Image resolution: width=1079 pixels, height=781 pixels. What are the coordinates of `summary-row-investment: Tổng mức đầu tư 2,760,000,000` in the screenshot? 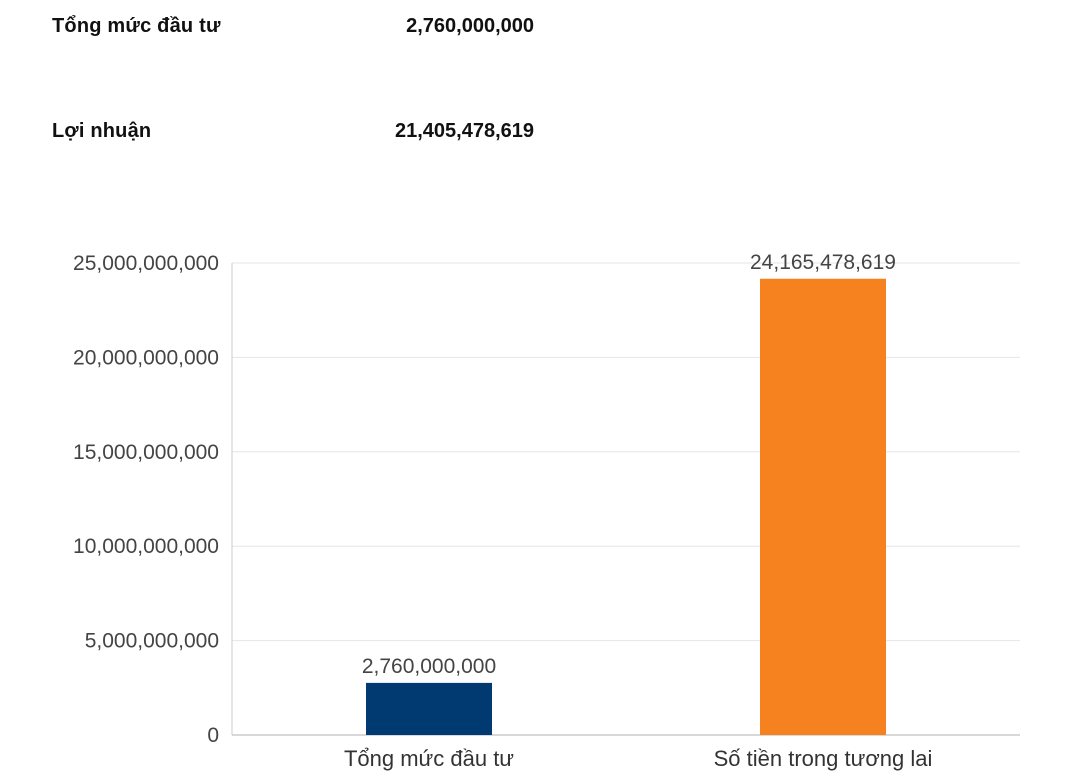 It's located at (293, 30).